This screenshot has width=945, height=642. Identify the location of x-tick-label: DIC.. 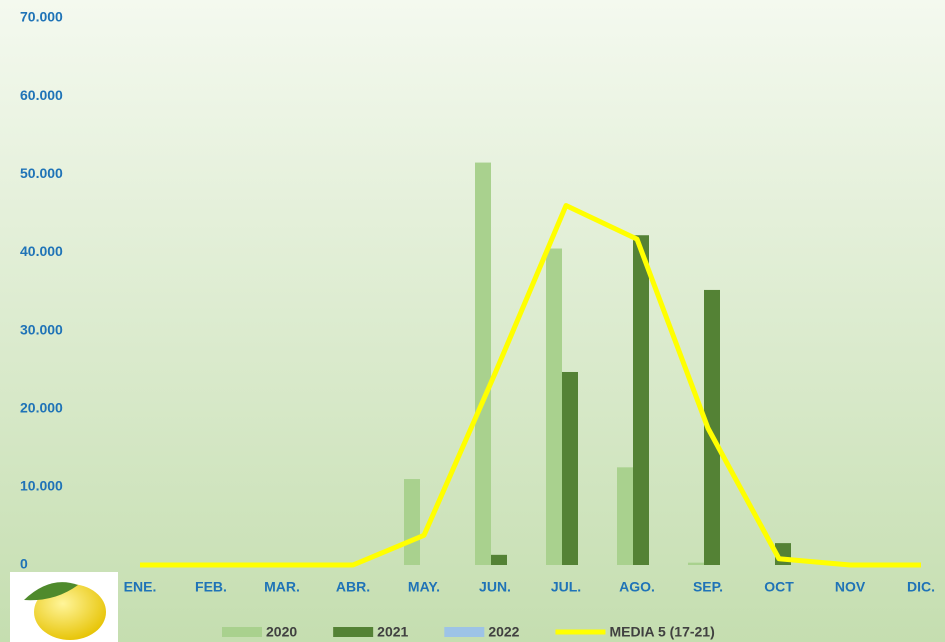
(921, 587).